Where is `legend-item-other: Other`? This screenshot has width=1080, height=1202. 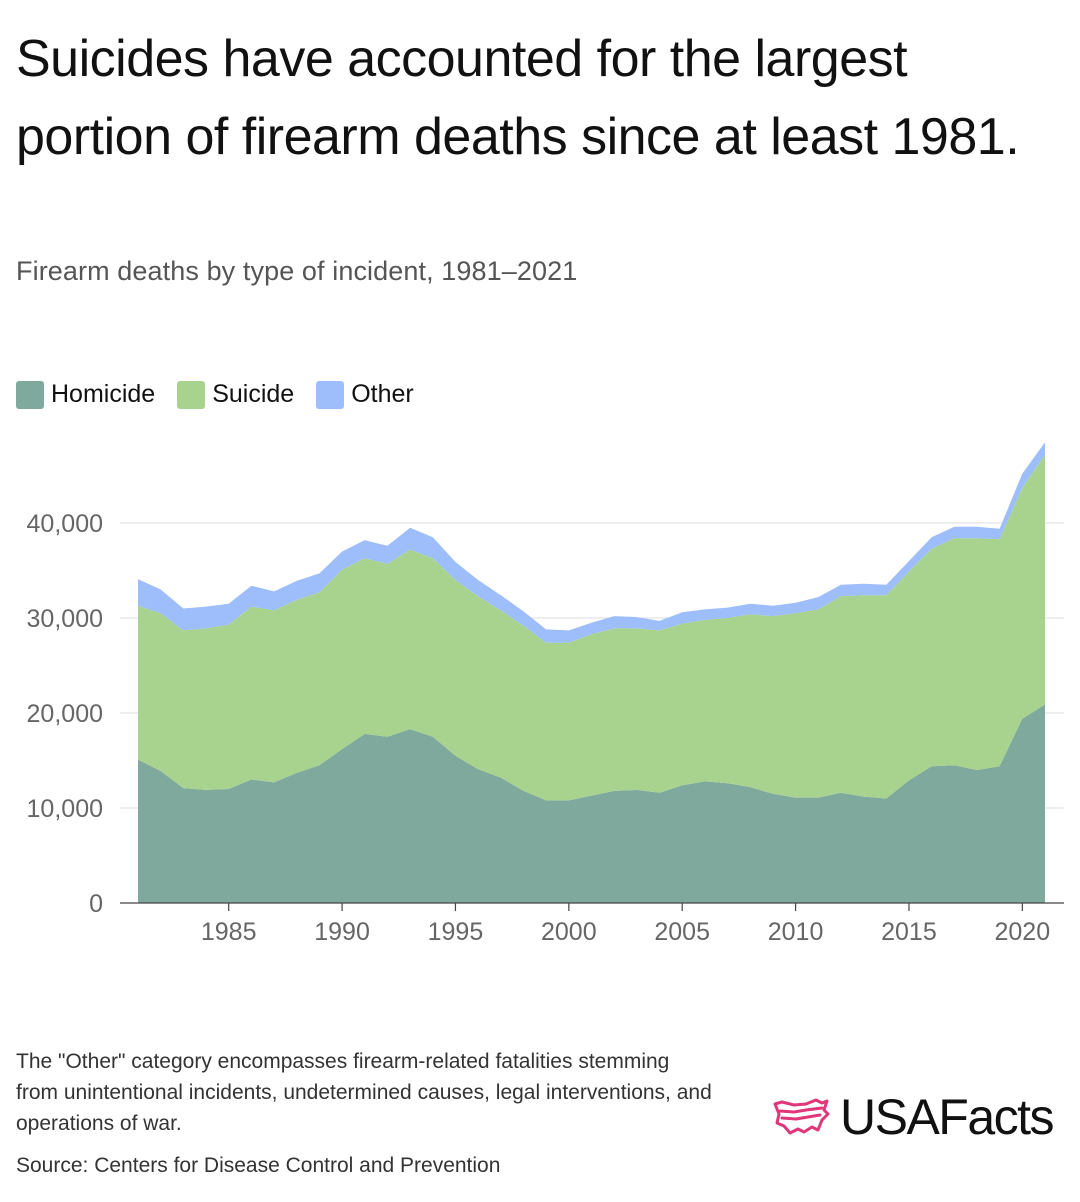 legend-item-other: Other is located at coordinates (365, 394).